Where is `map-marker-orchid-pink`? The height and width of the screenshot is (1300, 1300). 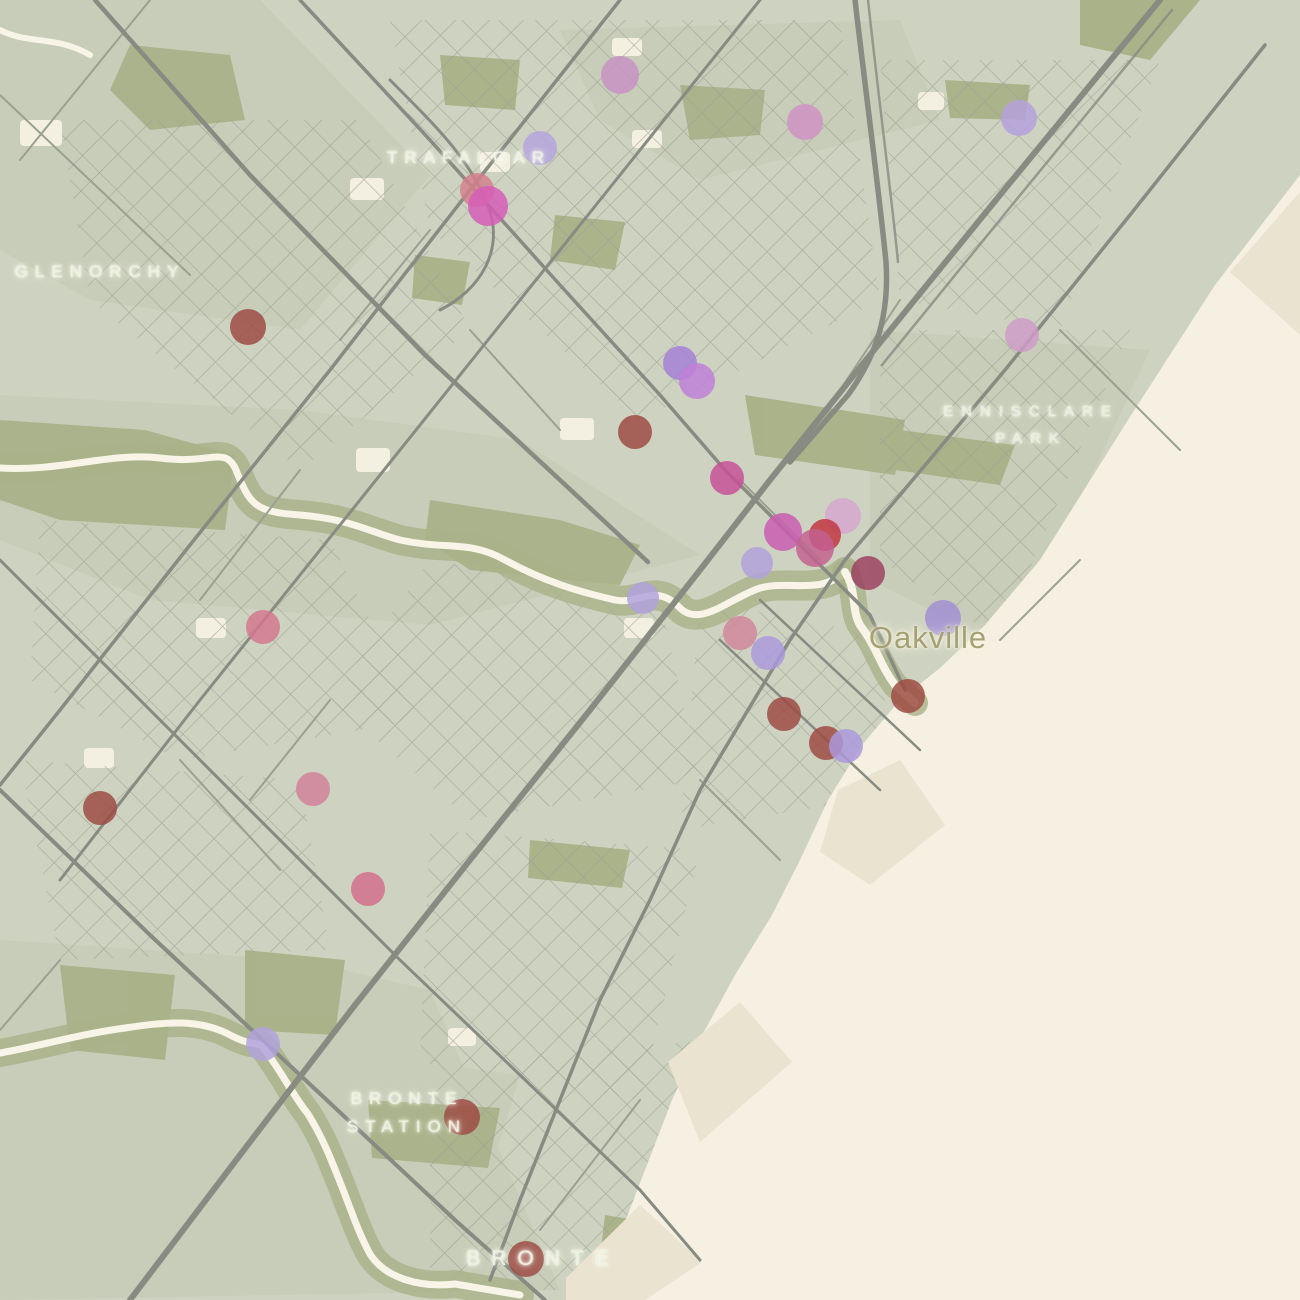 map-marker-orchid-pink is located at coordinates (1022, 335).